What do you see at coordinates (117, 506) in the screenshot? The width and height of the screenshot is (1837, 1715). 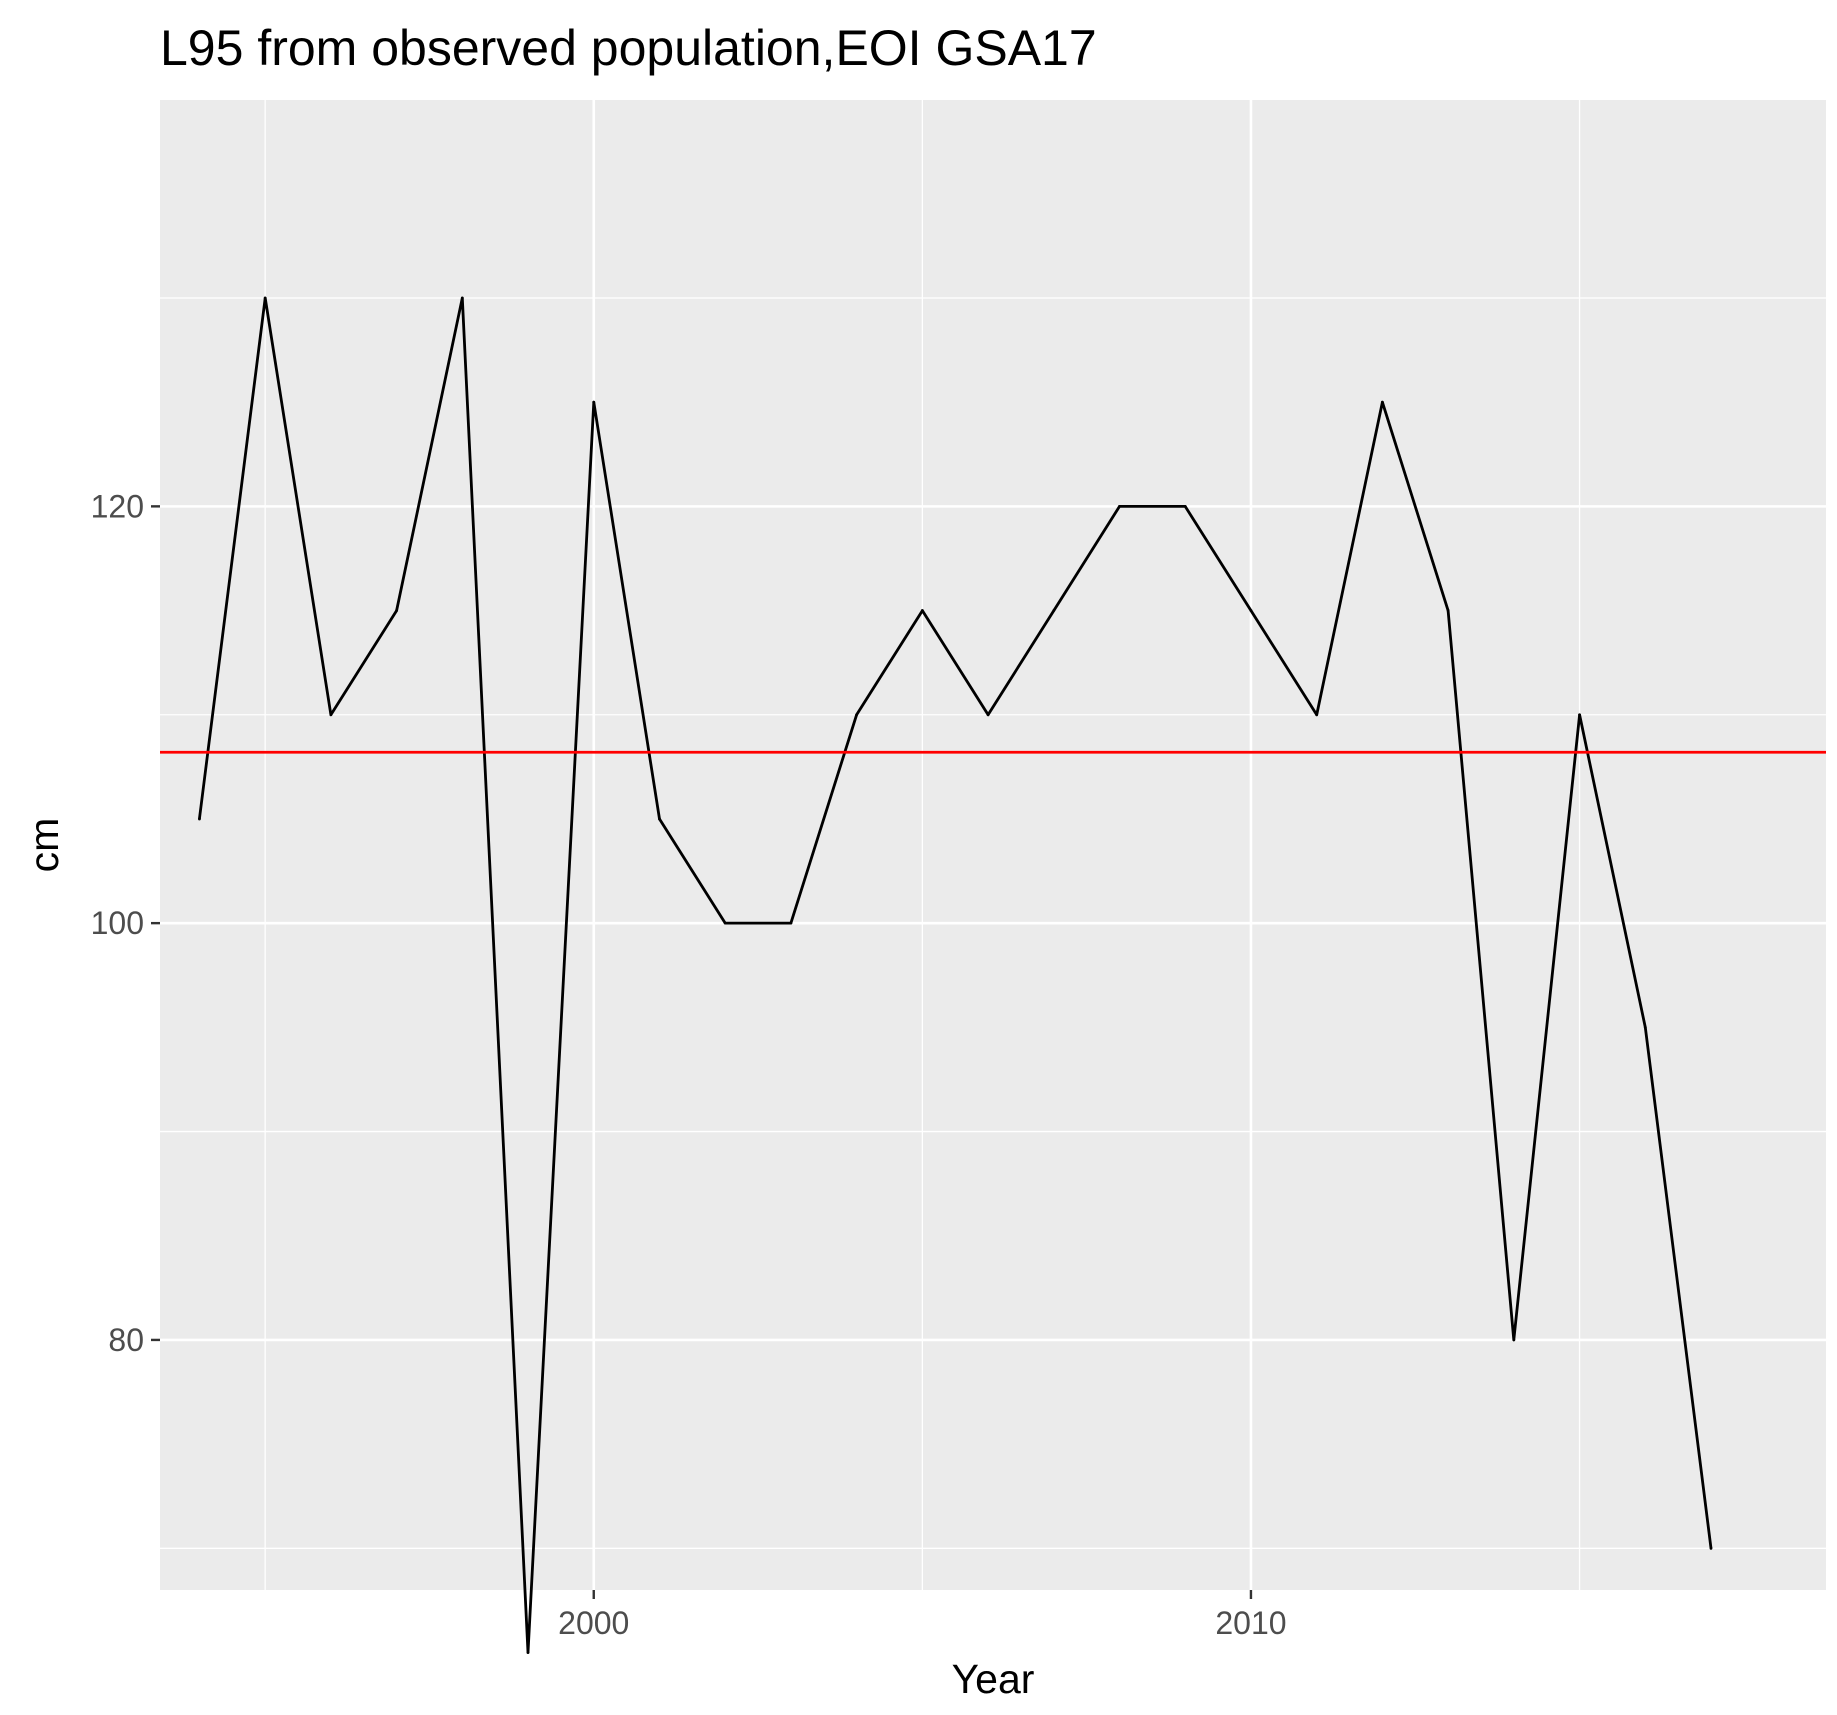 I see `y-tick-label: 120` at bounding box center [117, 506].